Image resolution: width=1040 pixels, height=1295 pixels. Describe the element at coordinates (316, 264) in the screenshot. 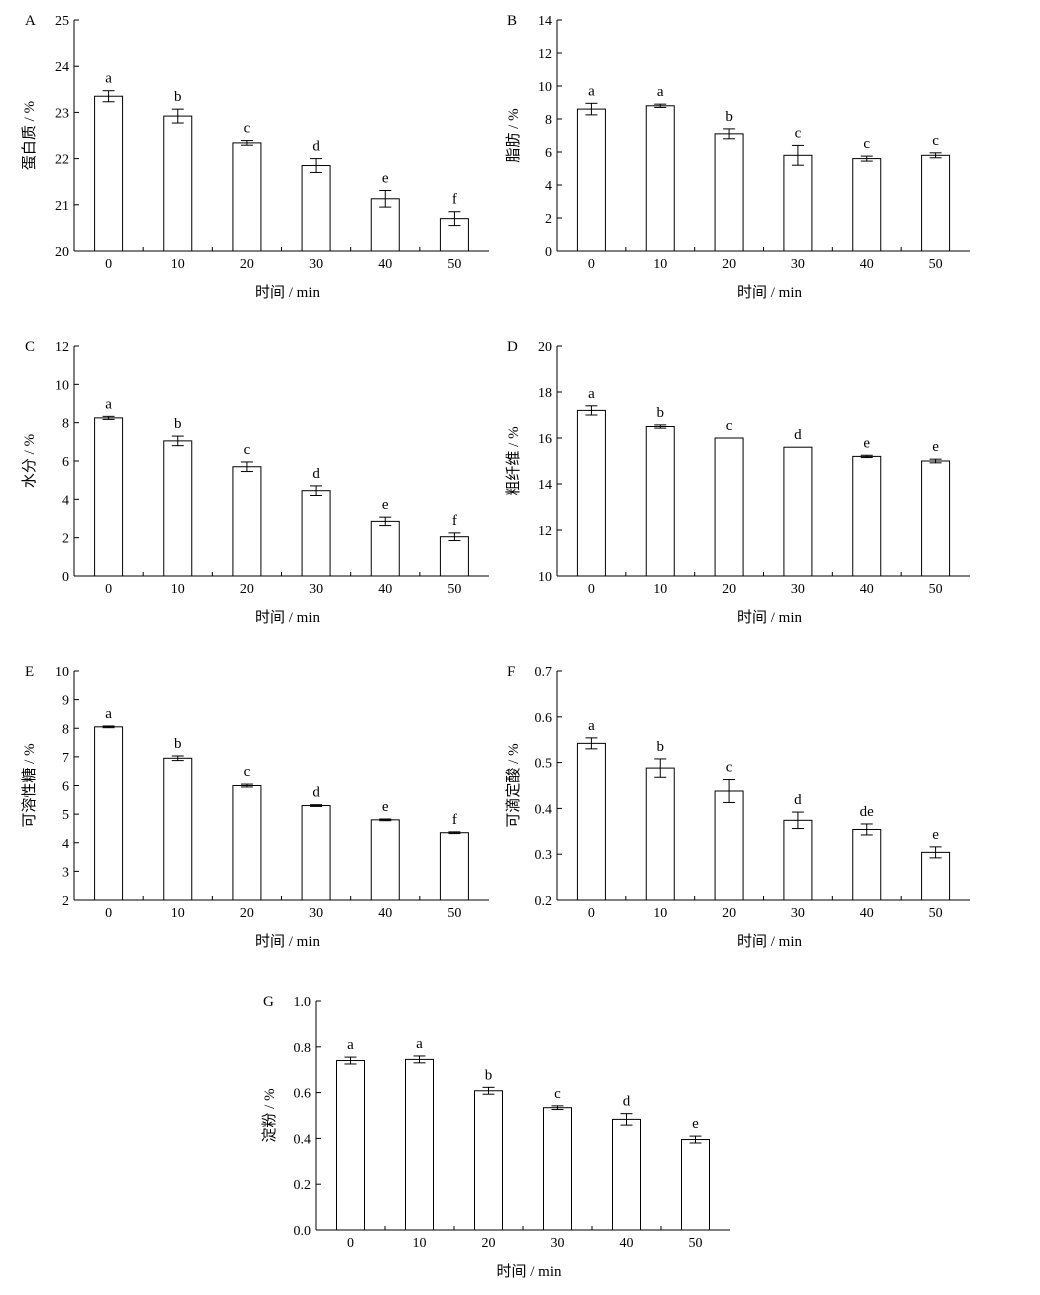

I see `panel-a-x-tick-label: 30` at that location.